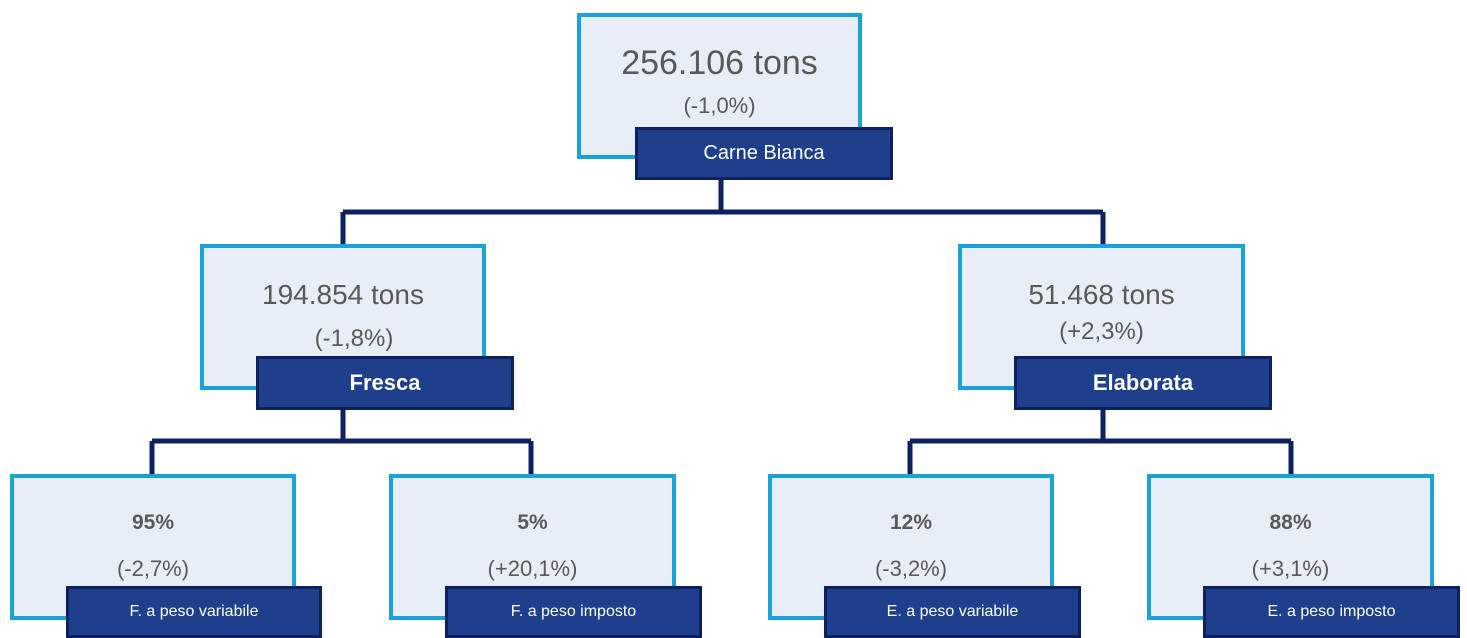 The width and height of the screenshot is (1467, 638). Describe the element at coordinates (385, 383) in the screenshot. I see `fresca-label: Fresca` at that location.